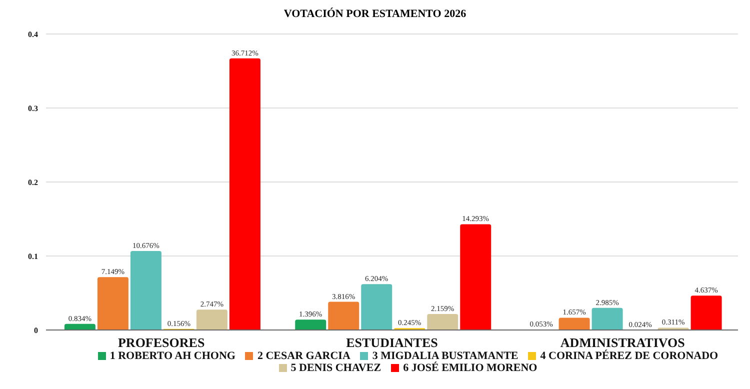 This screenshot has width=750, height=389. What do you see at coordinates (161, 342) in the screenshot?
I see `x-tick-label: PROFESORES` at bounding box center [161, 342].